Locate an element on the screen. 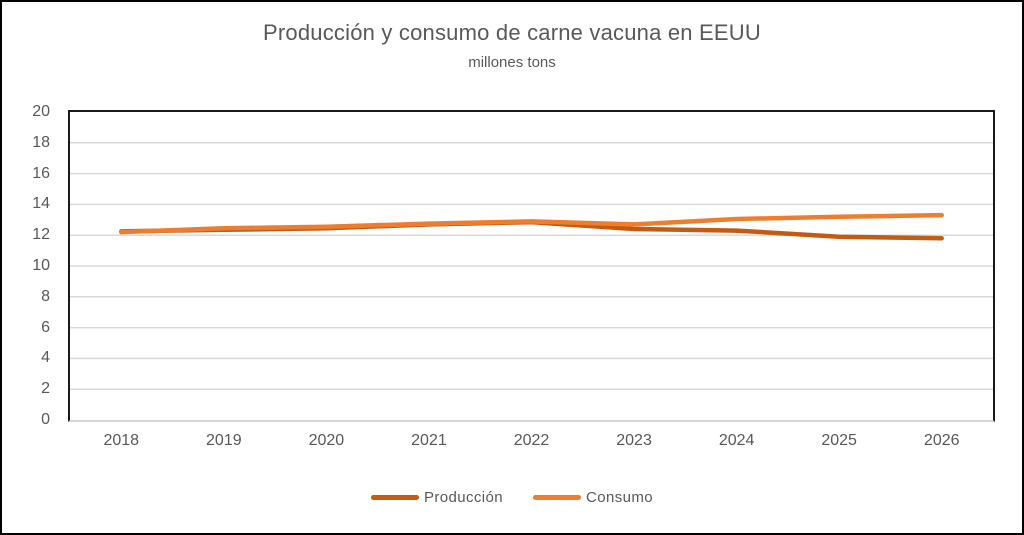  series-line-consumo is located at coordinates (531, 223).